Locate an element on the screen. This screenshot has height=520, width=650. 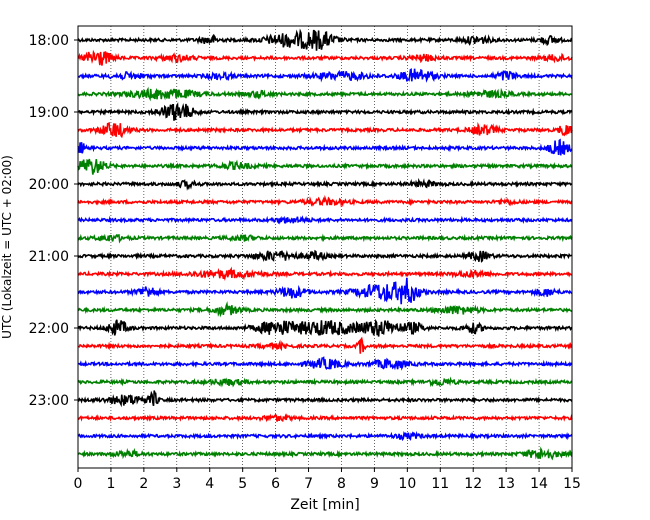
x-tick-label: 5 is located at coordinates (242, 484).